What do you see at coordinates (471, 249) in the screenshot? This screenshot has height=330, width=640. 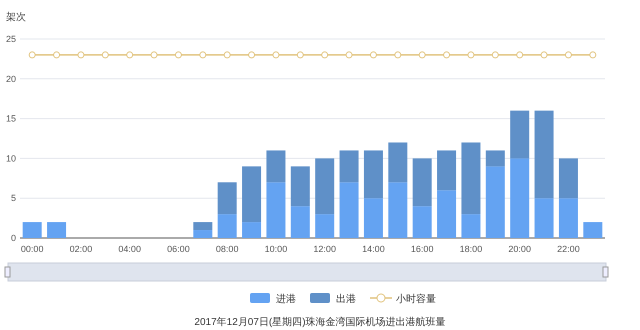 I see `x-tick-label: 18:00` at bounding box center [471, 249].